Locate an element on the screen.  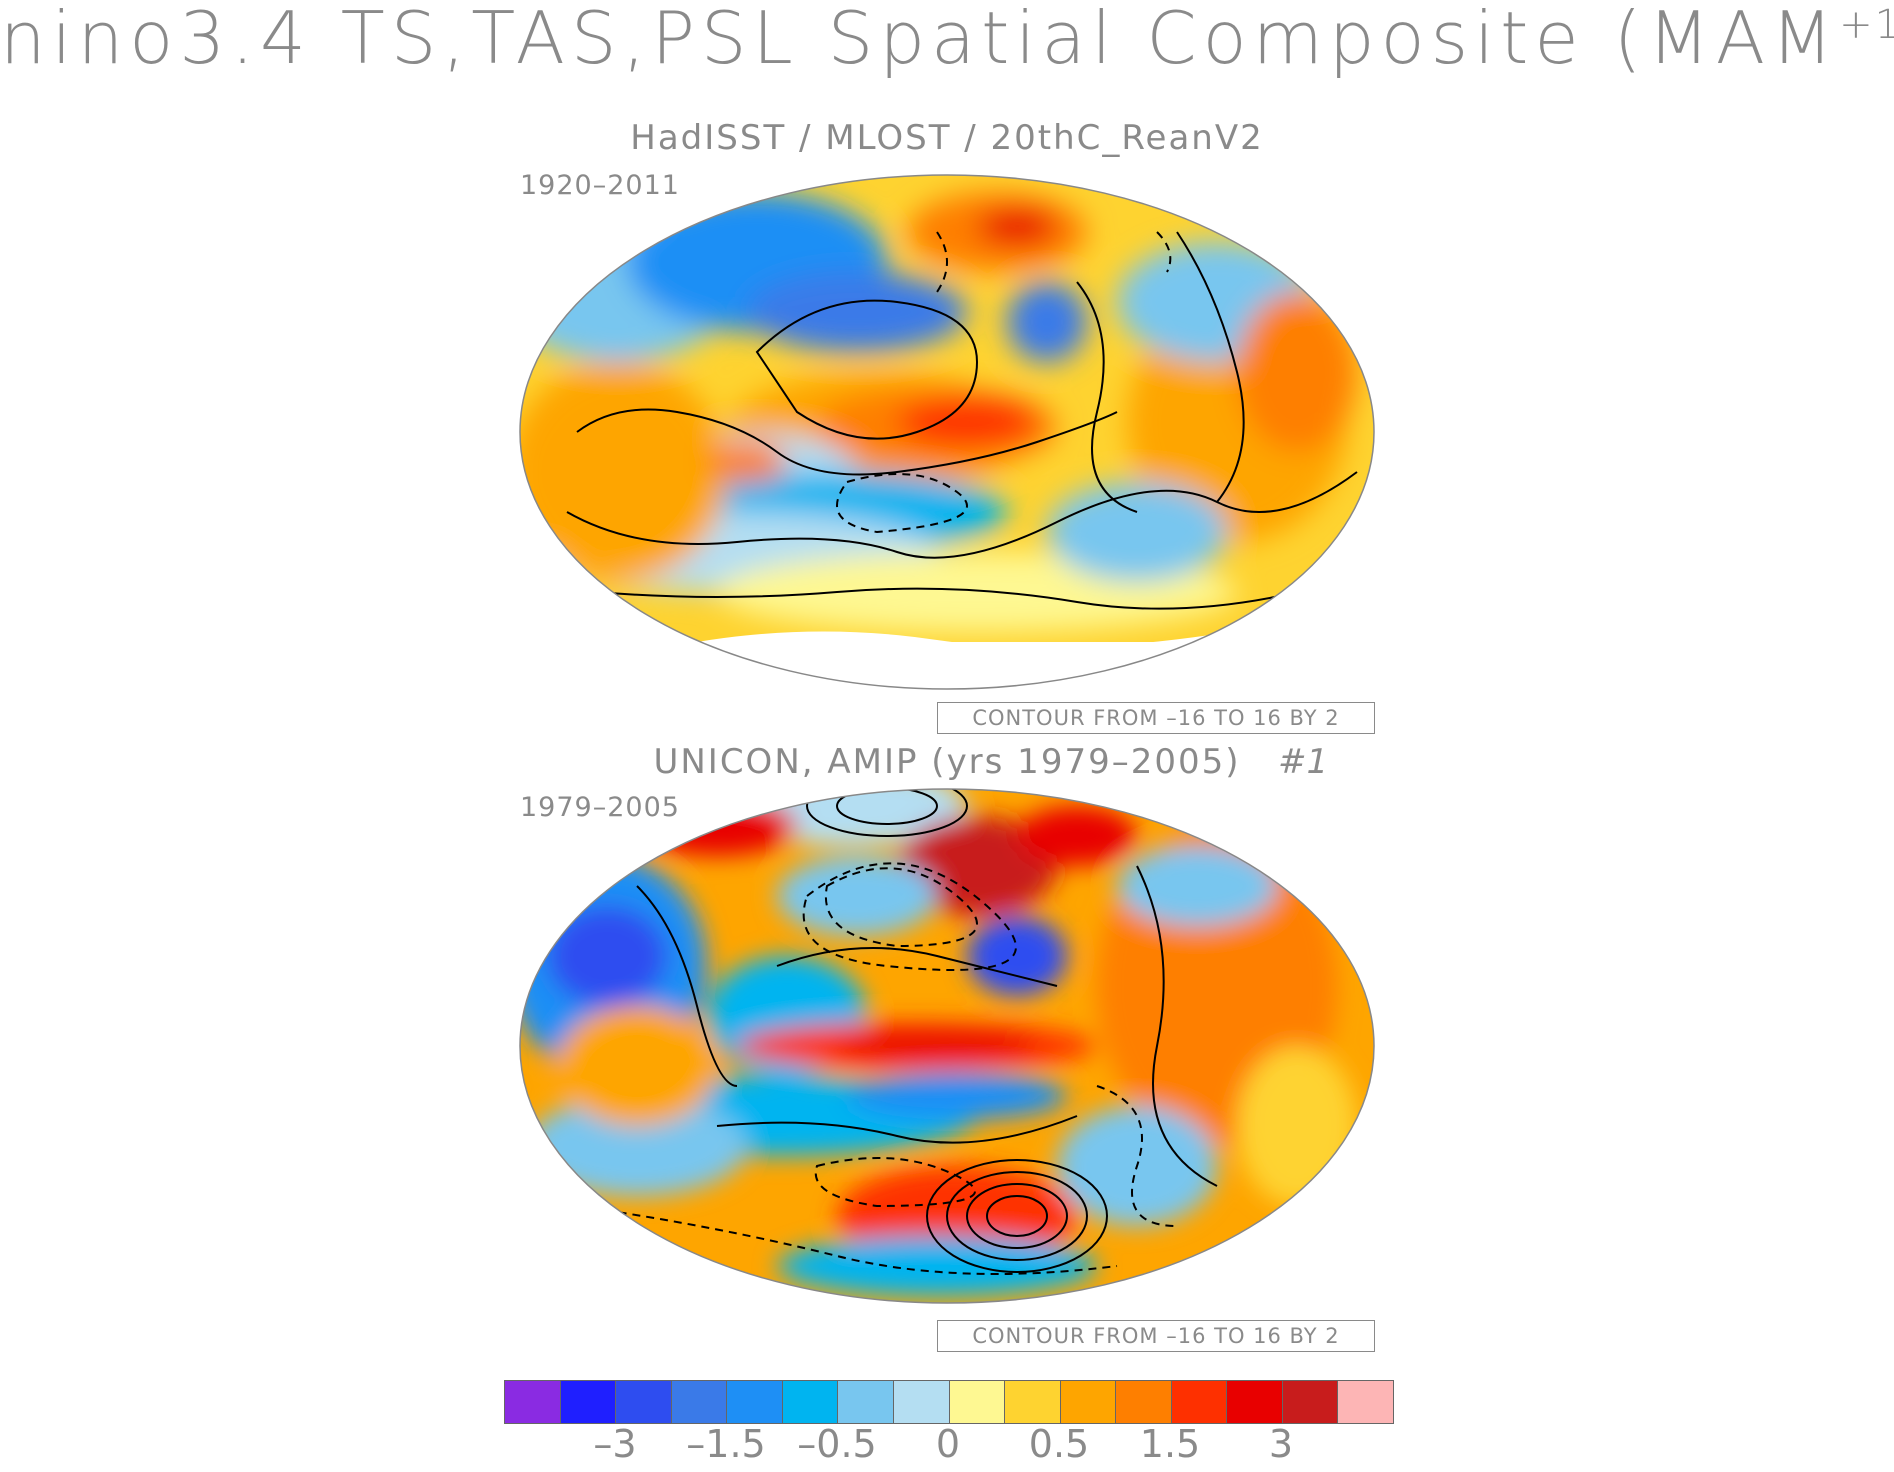
colorbar-label: 0.5 is located at coordinates (1059, 1444).